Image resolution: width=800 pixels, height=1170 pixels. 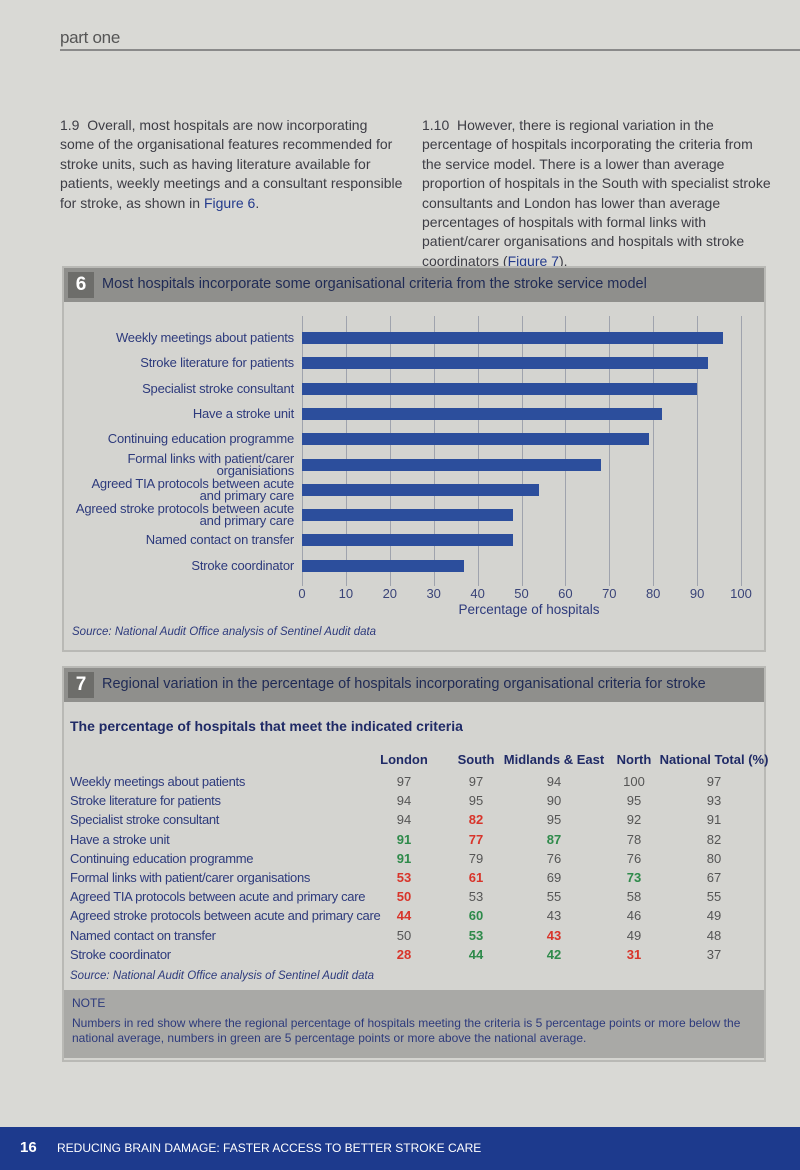 What do you see at coordinates (158, 781) in the screenshot?
I see `row-label: Weekly meetings about patients` at bounding box center [158, 781].